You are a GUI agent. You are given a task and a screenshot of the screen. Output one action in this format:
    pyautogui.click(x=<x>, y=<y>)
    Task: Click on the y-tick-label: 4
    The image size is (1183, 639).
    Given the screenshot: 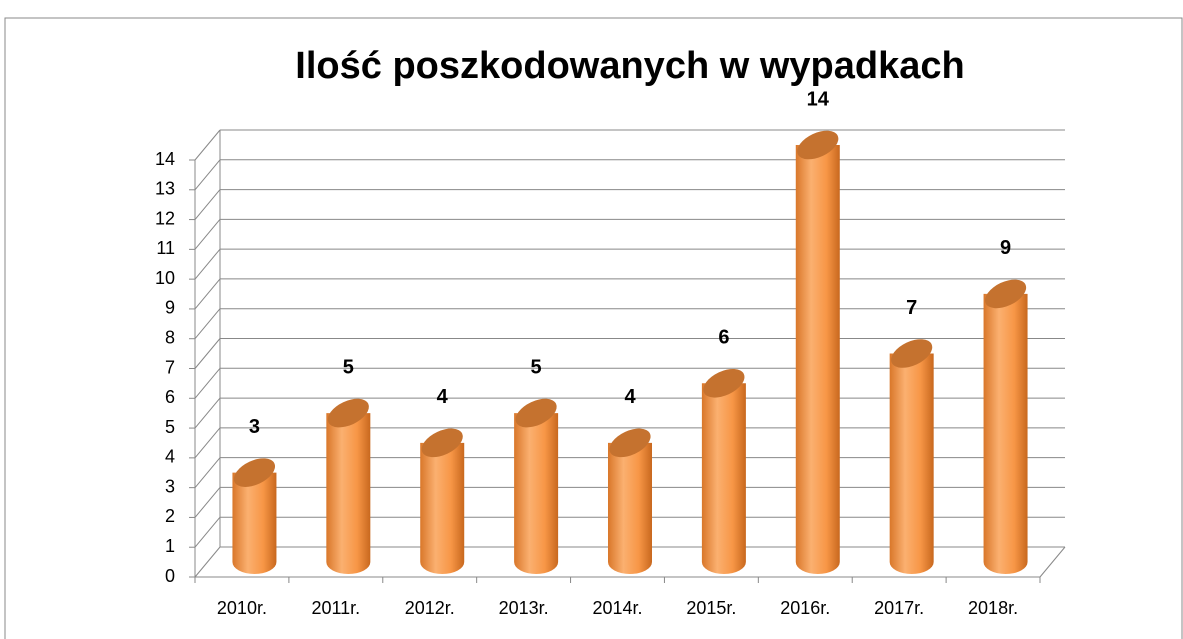 What is the action you would take?
    pyautogui.click(x=170, y=457)
    